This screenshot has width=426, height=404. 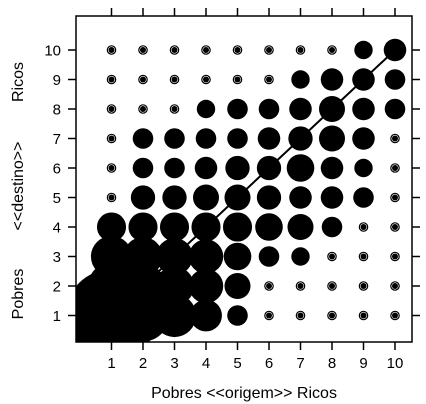 What do you see at coordinates (237, 363) in the screenshot?
I see `x-tick-label: 5` at bounding box center [237, 363].